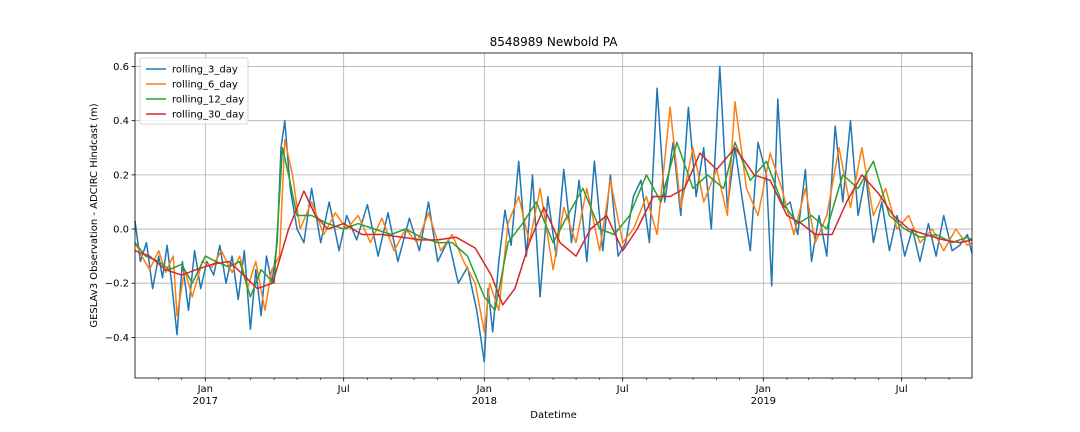 This screenshot has width=1080, height=432. What do you see at coordinates (117, 338) in the screenshot?
I see `y-tick-label: −0.4` at bounding box center [117, 338].